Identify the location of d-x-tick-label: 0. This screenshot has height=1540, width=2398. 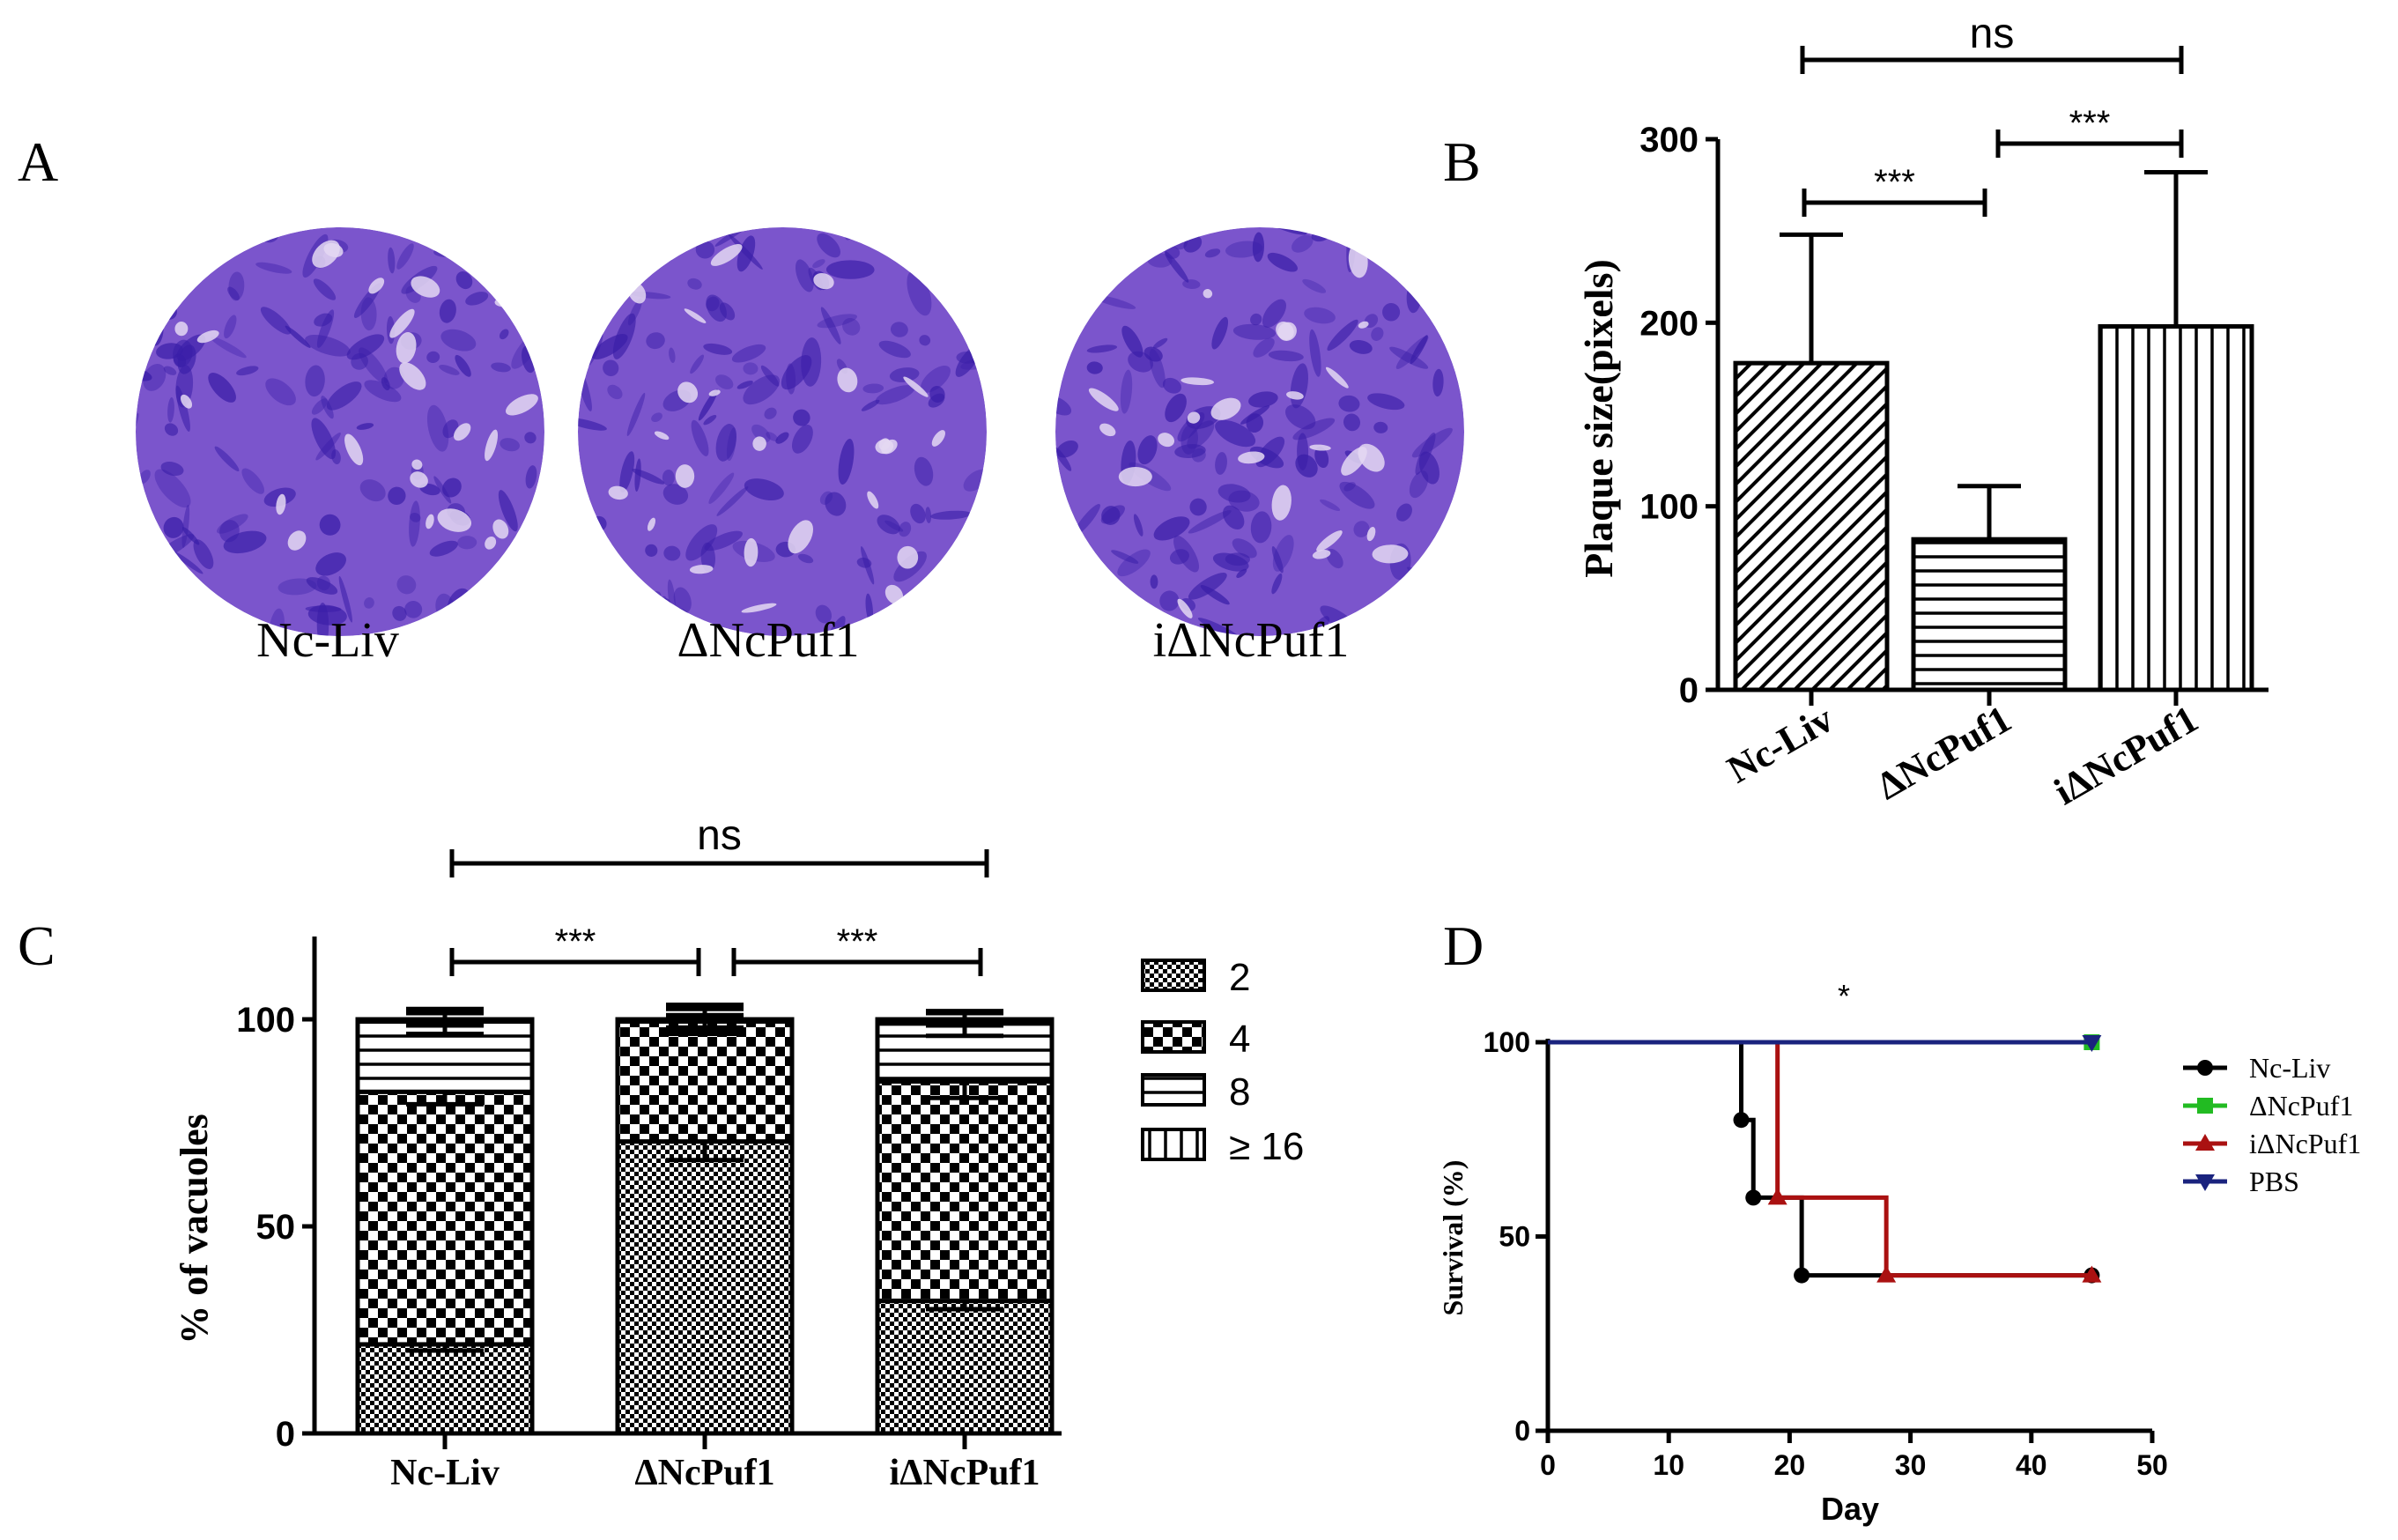
(1548, 1465).